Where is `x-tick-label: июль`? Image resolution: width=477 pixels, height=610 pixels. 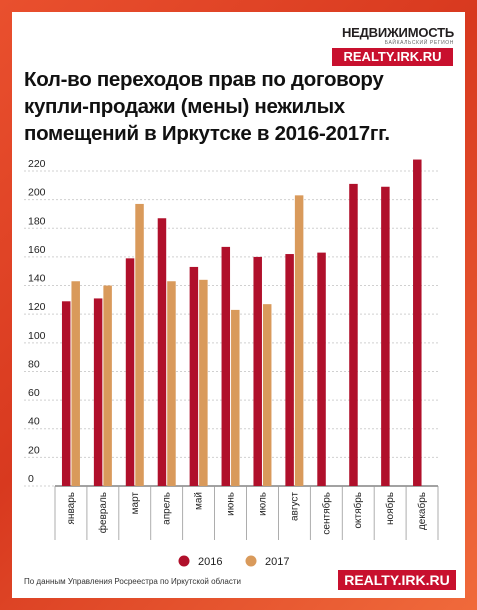 x-tick-label: июль is located at coordinates (262, 504).